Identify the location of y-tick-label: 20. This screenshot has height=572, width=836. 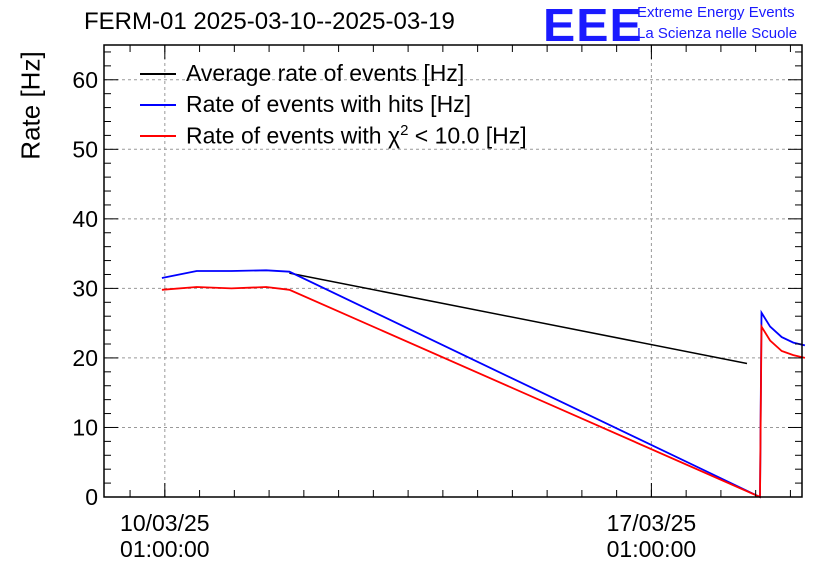
(85, 358).